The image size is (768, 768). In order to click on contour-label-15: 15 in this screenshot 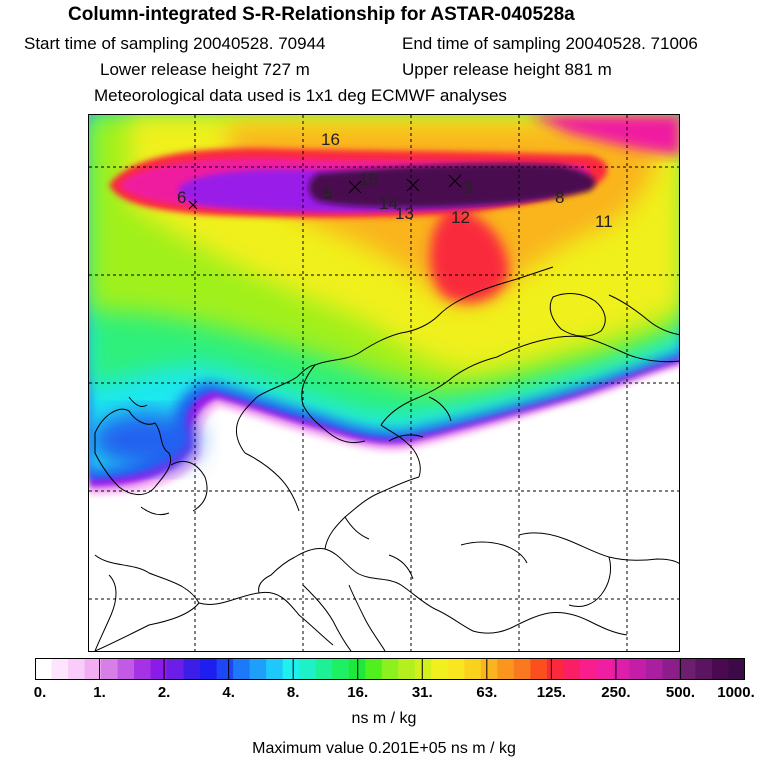, I will do `click(368, 179)`.